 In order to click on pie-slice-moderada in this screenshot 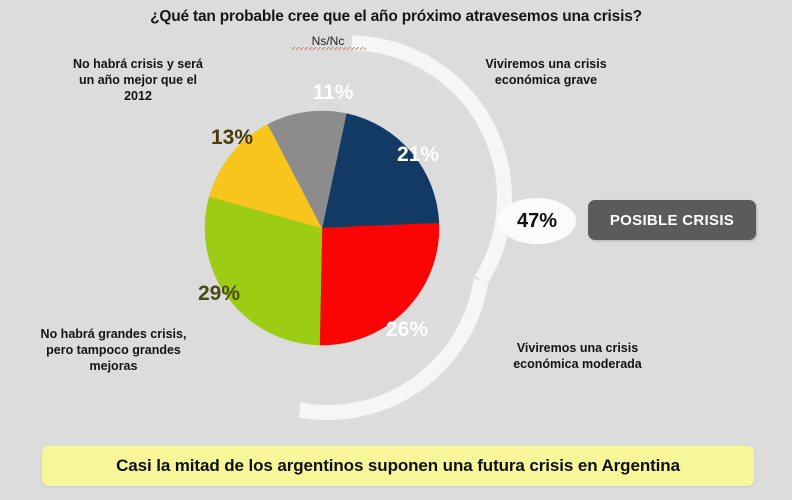, I will do `click(379, 284)`.